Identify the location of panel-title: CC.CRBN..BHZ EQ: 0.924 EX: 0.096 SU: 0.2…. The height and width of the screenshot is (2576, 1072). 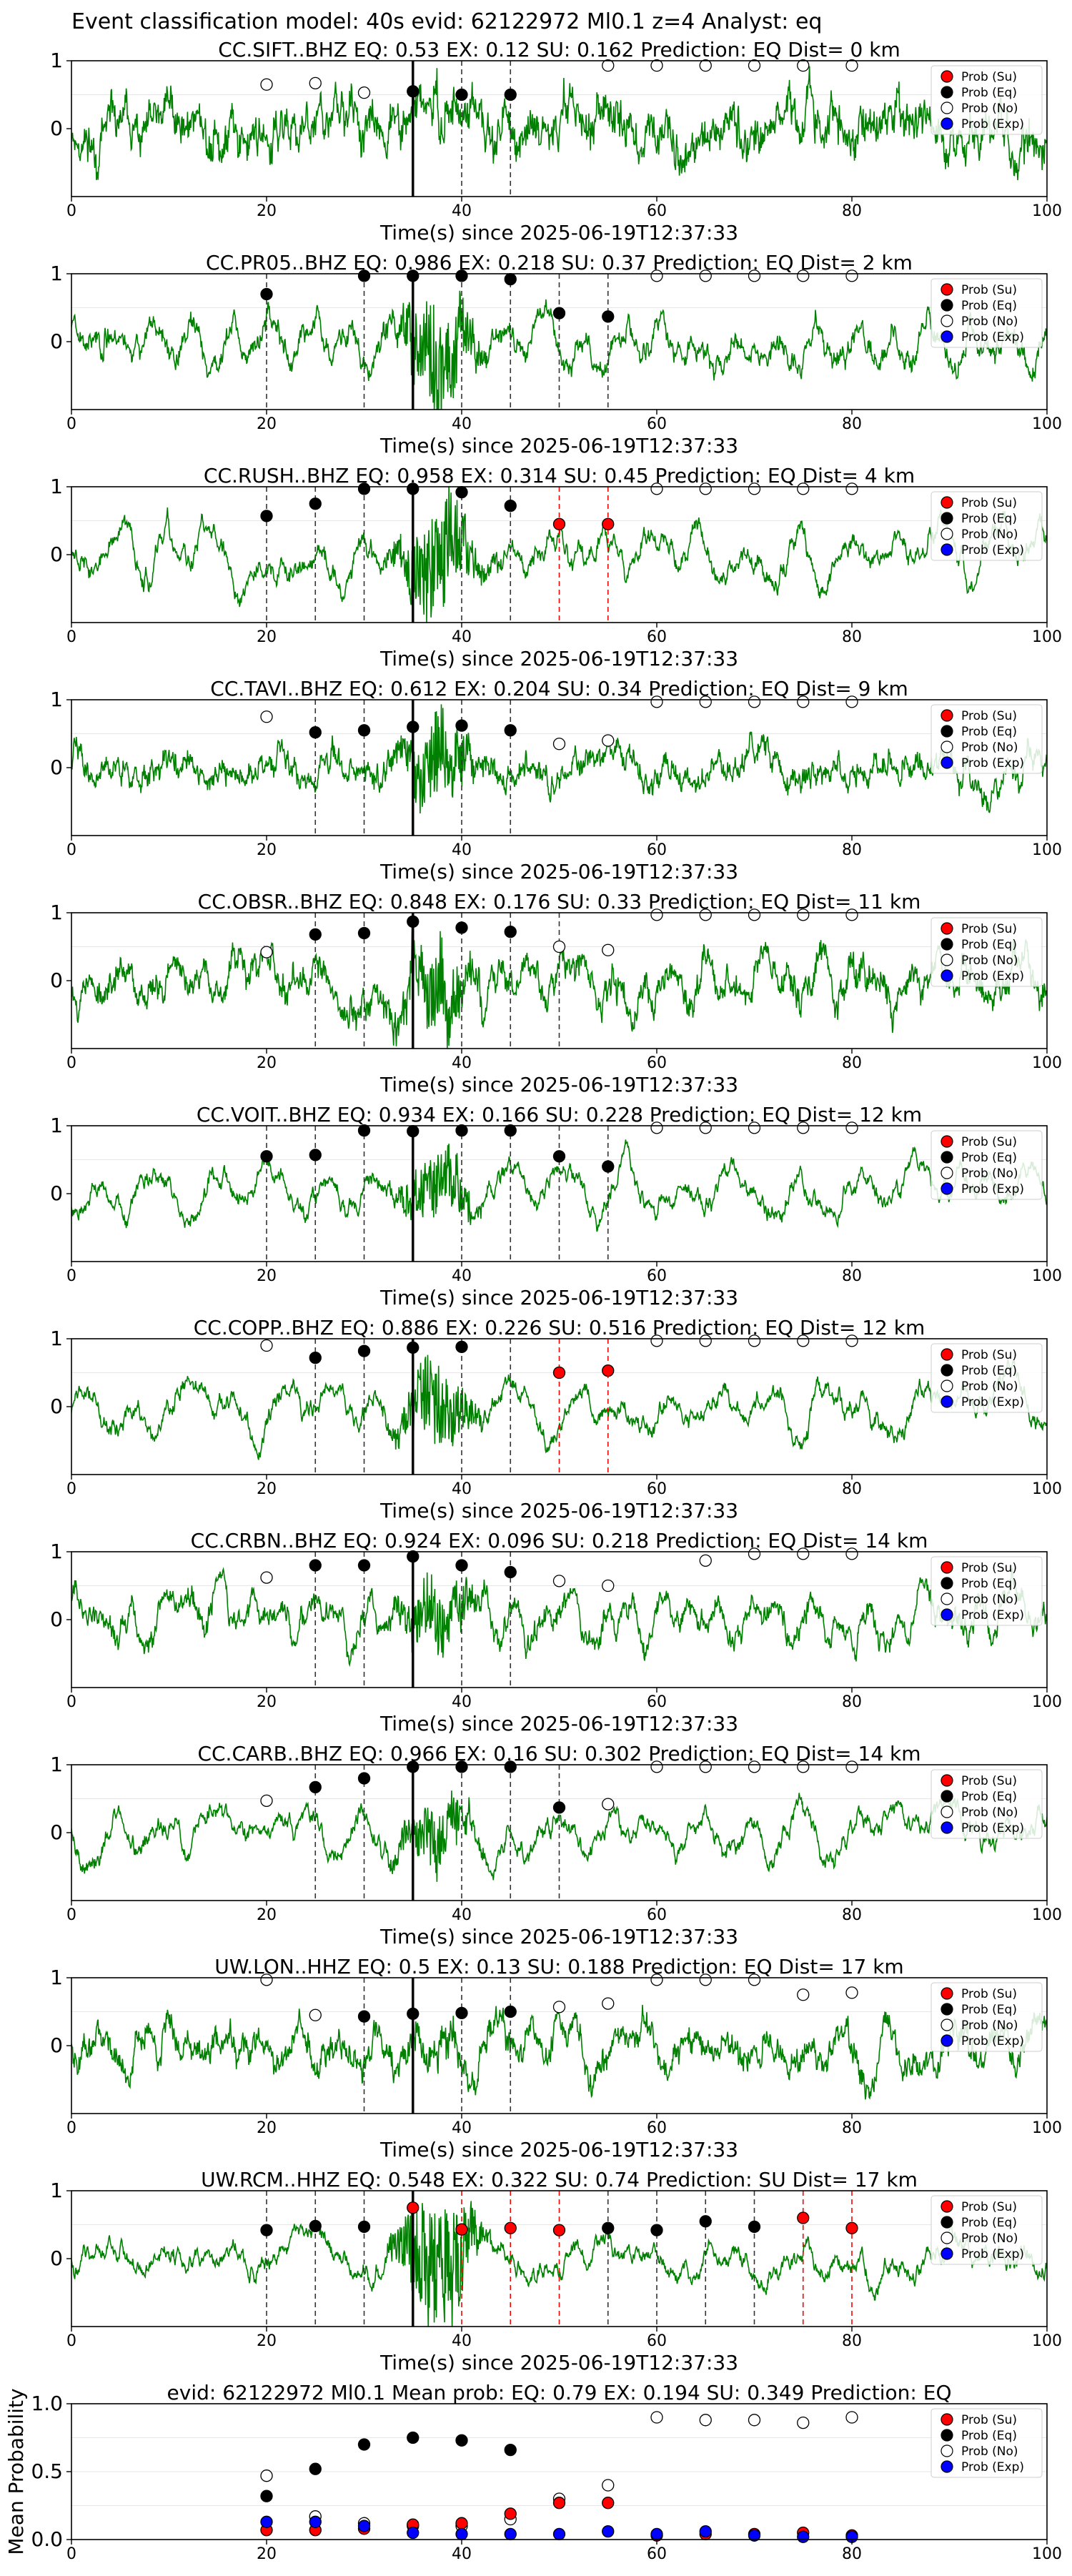
(559, 1541).